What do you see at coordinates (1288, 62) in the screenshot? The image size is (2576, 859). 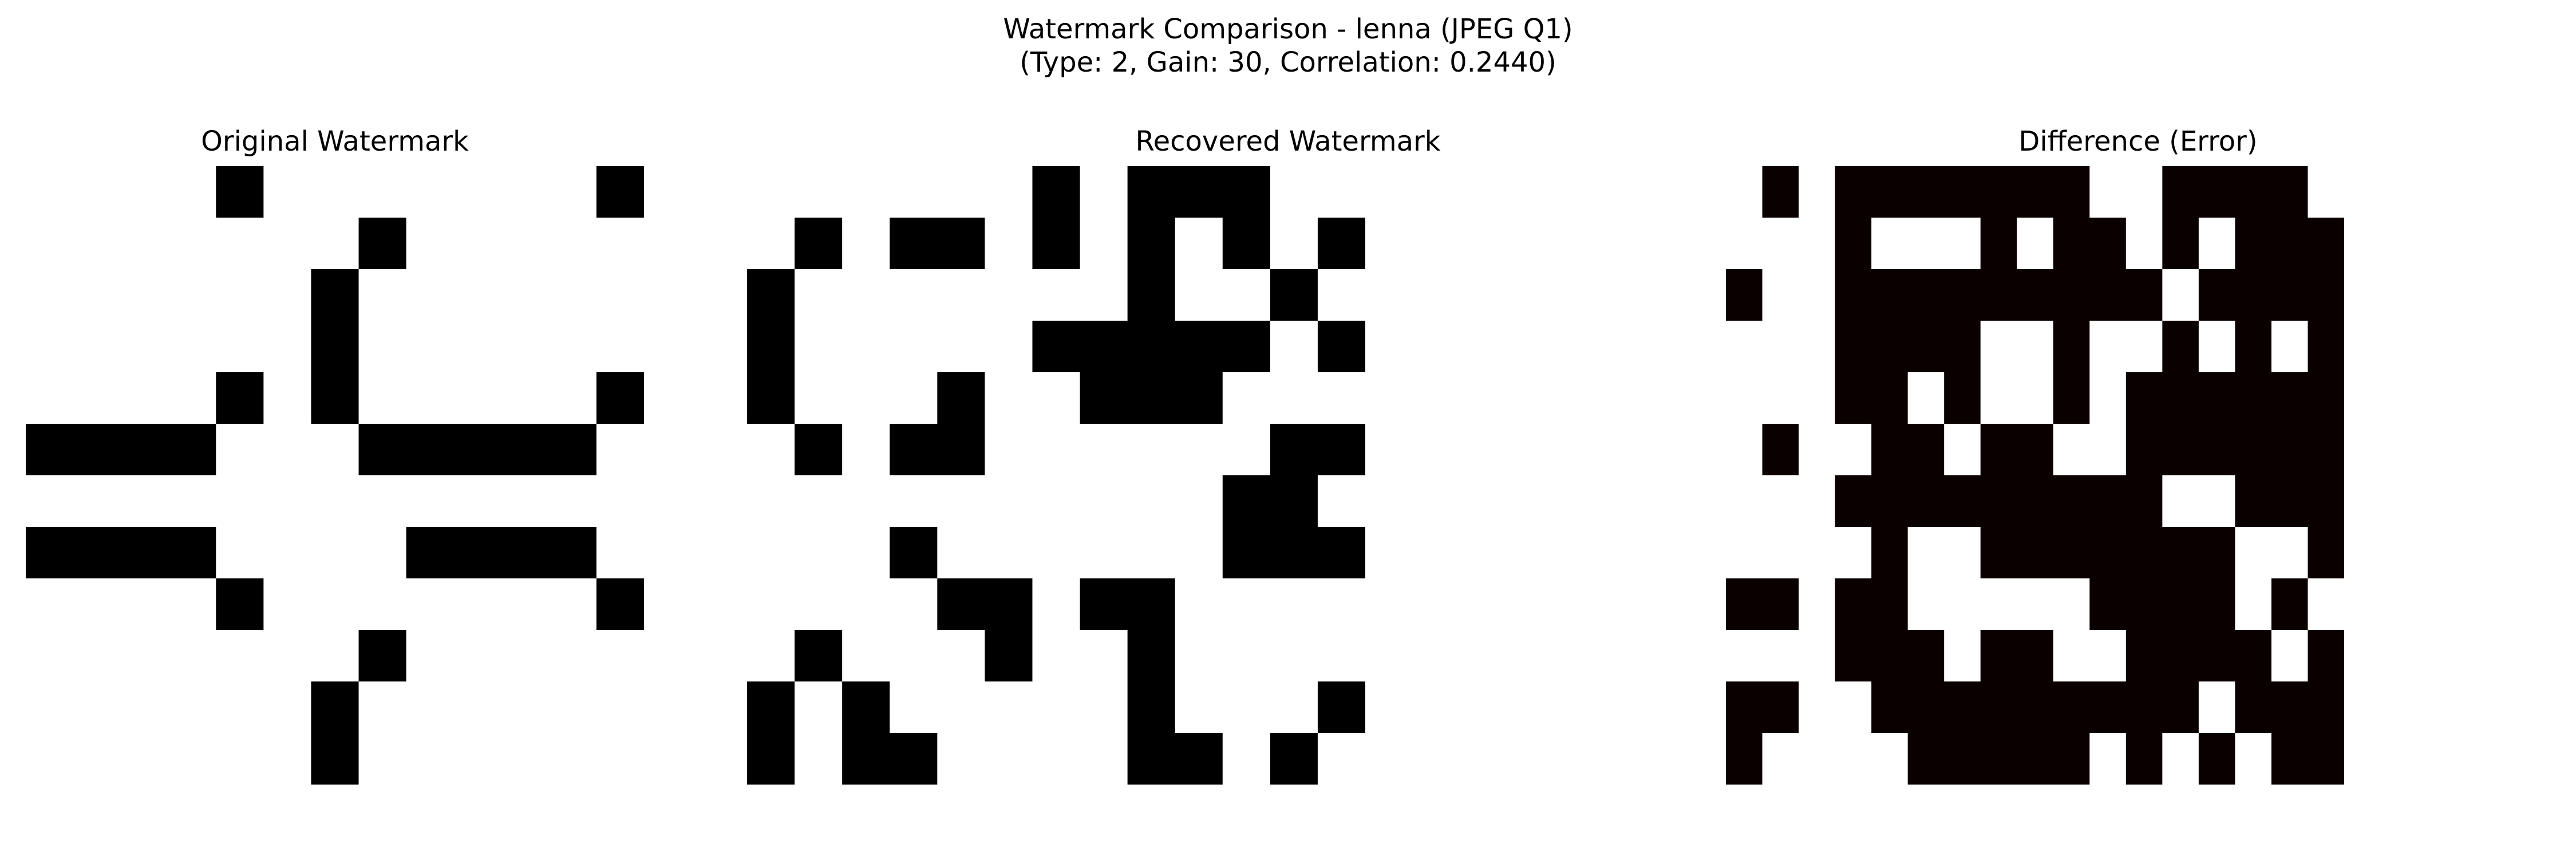 I see `figure-subtitle: (Type: 2, Gain: 30, Correlation: 0.2440)` at bounding box center [1288, 62].